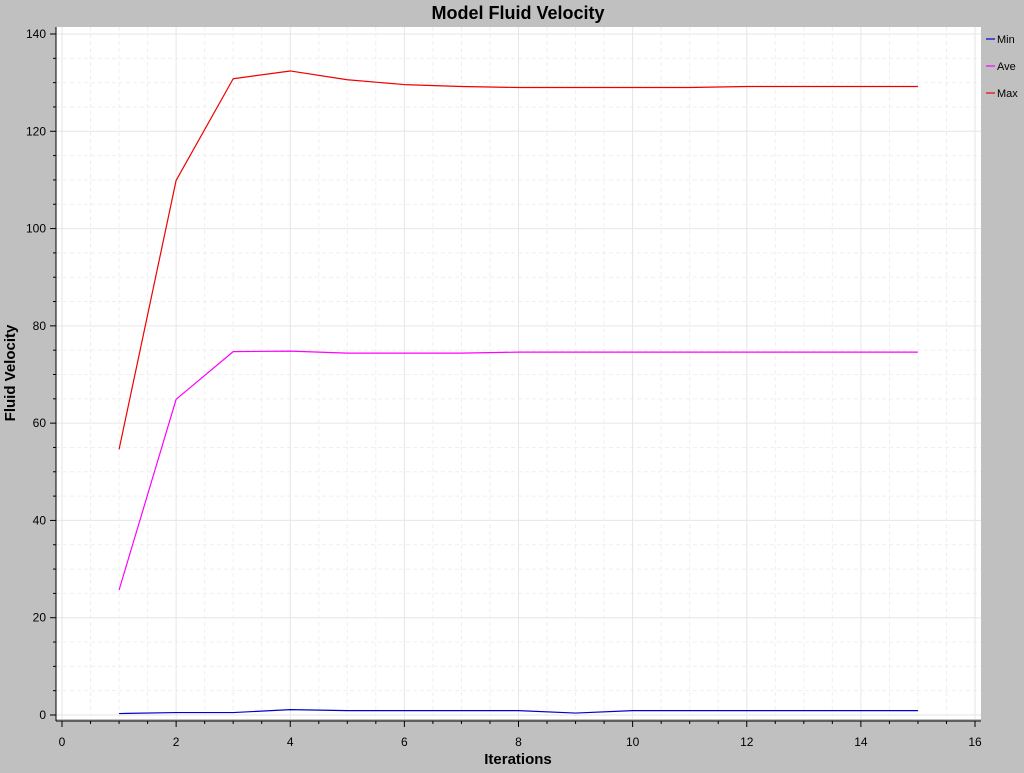 This screenshot has width=1024, height=773. I want to click on x-axis-label: Iterations, so click(518, 759).